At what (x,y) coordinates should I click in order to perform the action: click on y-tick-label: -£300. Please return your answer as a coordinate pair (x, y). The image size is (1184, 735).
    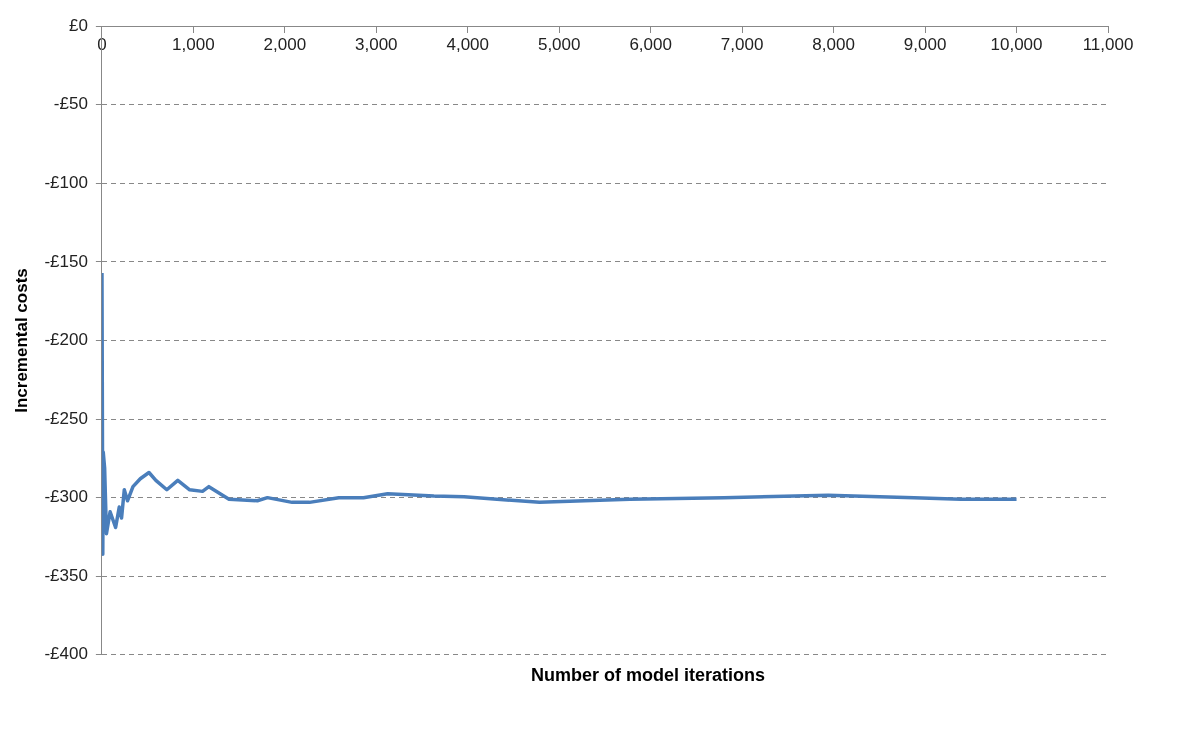
    Looking at the image, I should click on (66, 497).